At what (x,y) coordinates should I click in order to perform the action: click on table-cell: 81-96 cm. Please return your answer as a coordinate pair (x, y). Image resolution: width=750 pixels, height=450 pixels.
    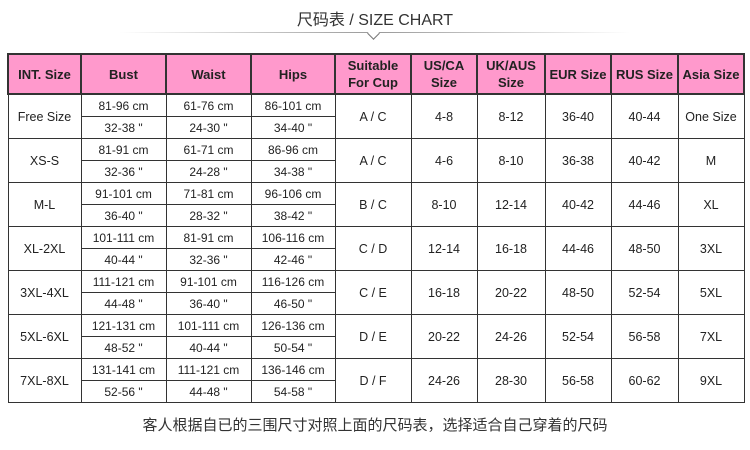
    Looking at the image, I should click on (123, 105).